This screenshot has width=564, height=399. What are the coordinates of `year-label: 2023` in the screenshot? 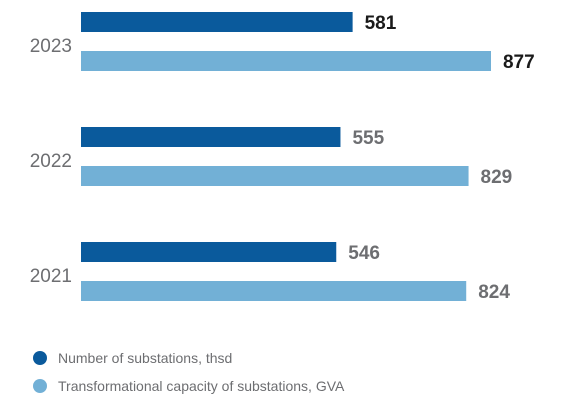 It's located at (51, 46).